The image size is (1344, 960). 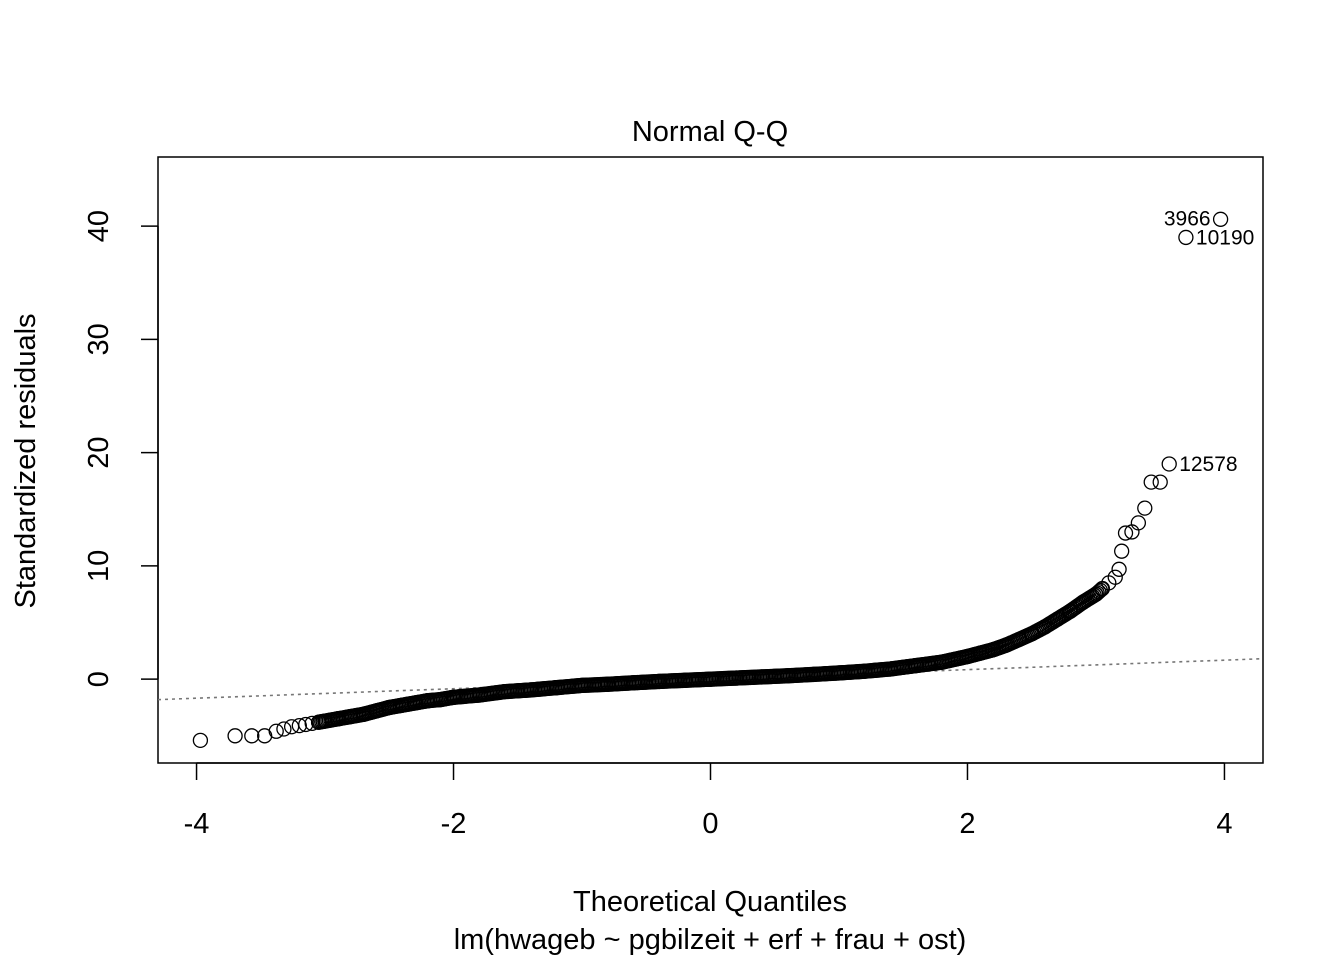 I want to click on y-tick-label: 30, so click(x=99, y=339).